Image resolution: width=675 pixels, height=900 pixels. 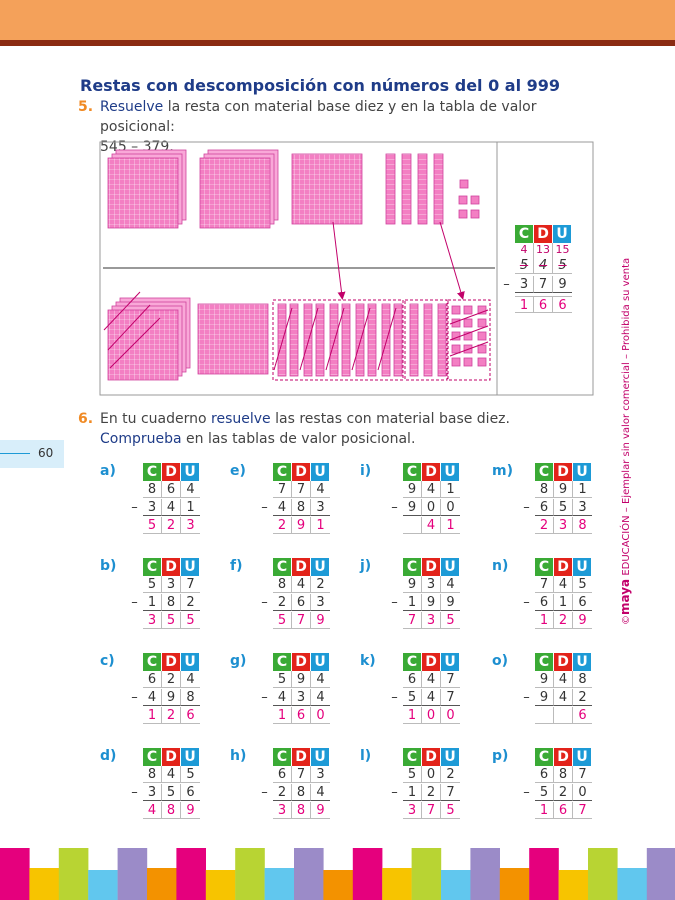 What do you see at coordinates (238, 661) in the screenshot?
I see `item-label: g)` at bounding box center [238, 661].